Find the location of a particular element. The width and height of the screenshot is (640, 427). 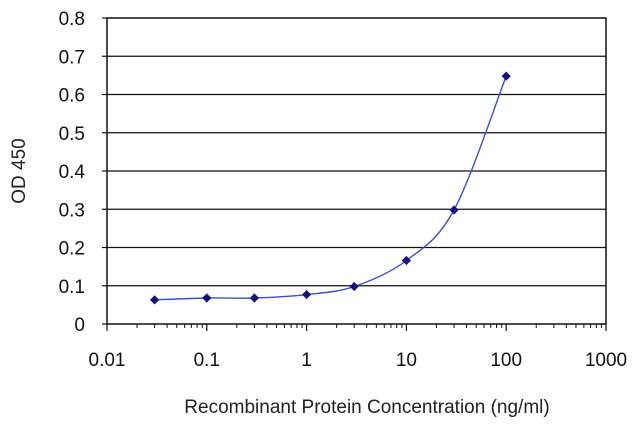

x-tick-label: 100 is located at coordinates (506, 360).